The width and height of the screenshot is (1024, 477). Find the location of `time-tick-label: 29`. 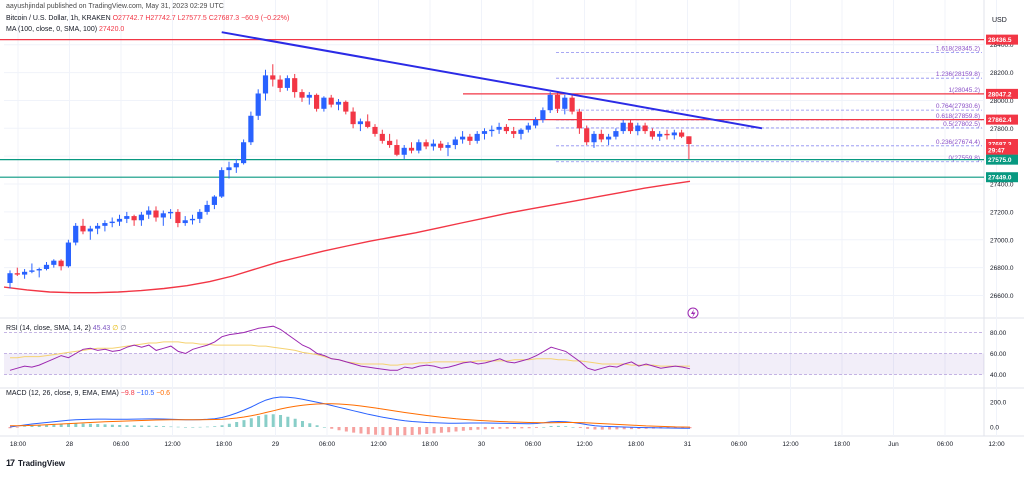

time-tick-label: 29 is located at coordinates (276, 444).